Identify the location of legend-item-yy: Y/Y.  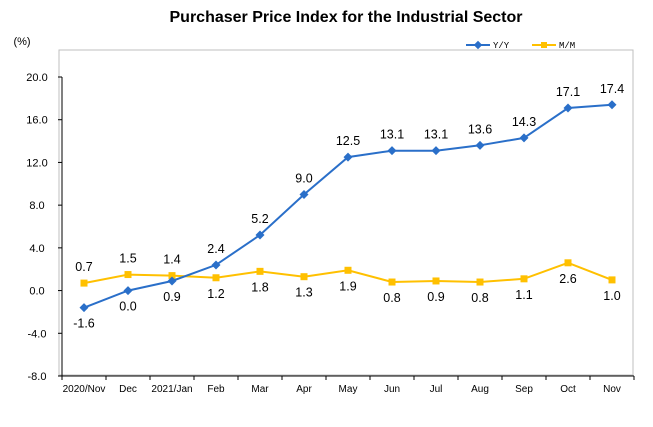
(488, 45).